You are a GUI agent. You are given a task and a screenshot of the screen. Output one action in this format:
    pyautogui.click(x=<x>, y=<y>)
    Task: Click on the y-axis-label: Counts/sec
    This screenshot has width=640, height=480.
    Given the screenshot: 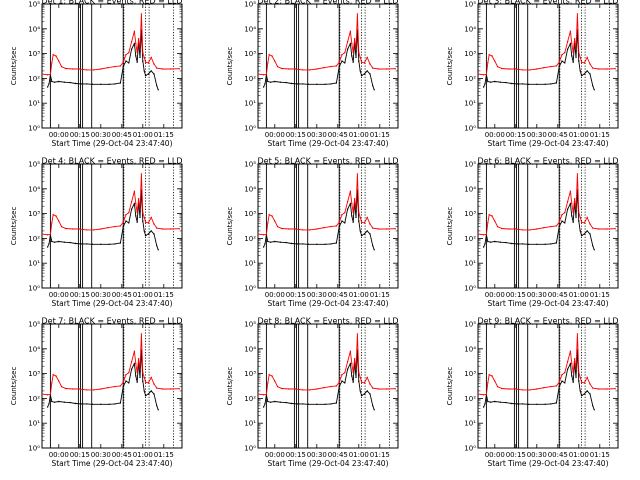 What is the action you would take?
    pyautogui.click(x=230, y=66)
    